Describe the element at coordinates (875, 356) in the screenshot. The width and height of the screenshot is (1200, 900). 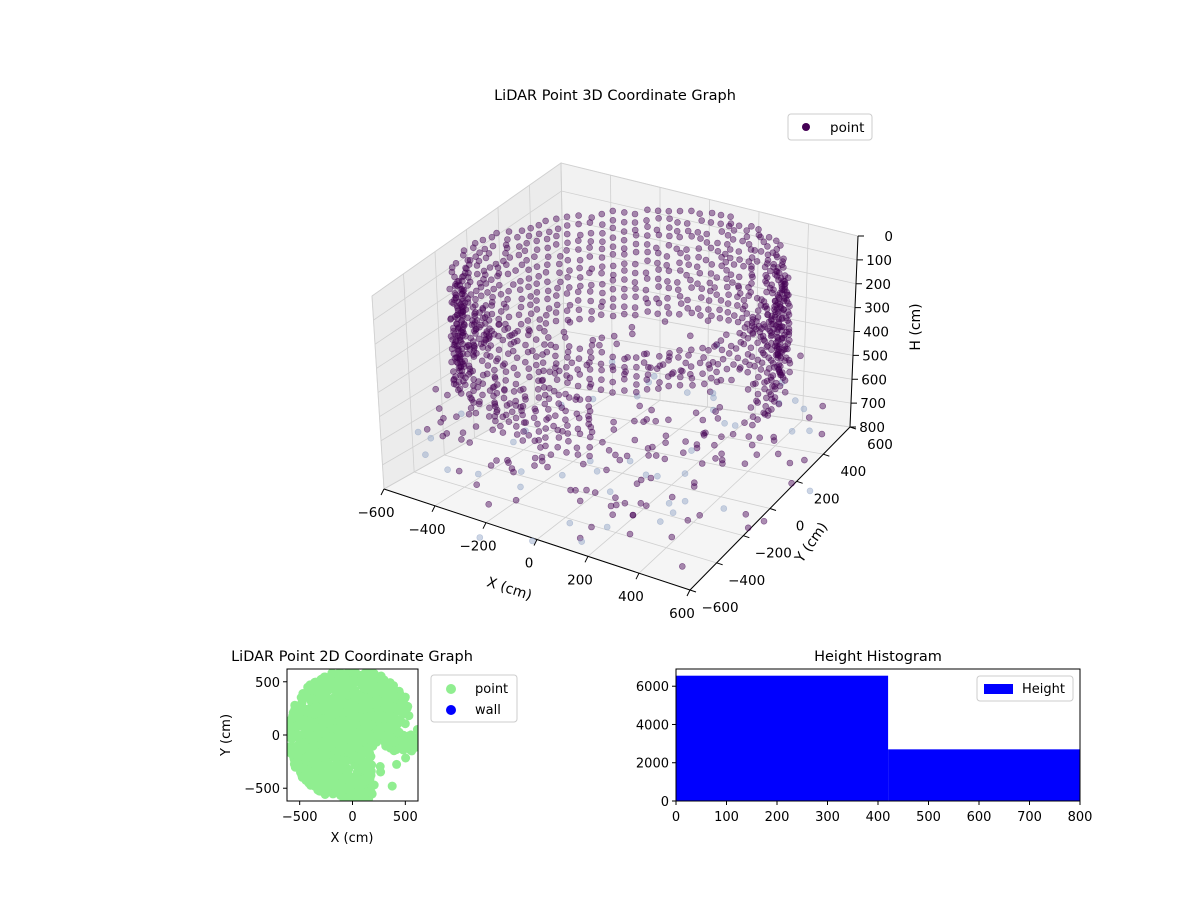
I see `z-tick-label: 500` at that location.